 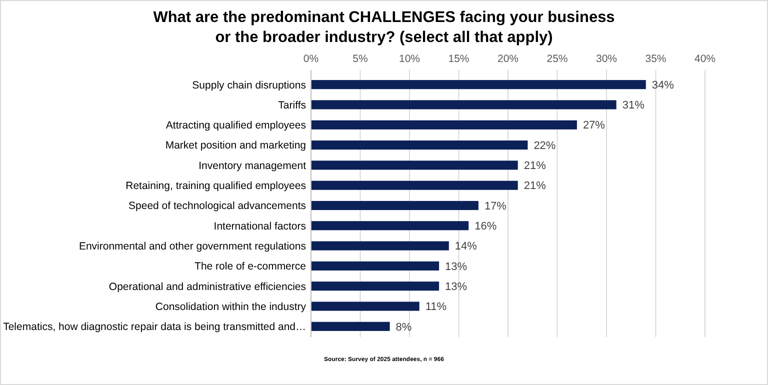 I want to click on y-tick-label: Supply chain disruptions, so click(x=249, y=85).